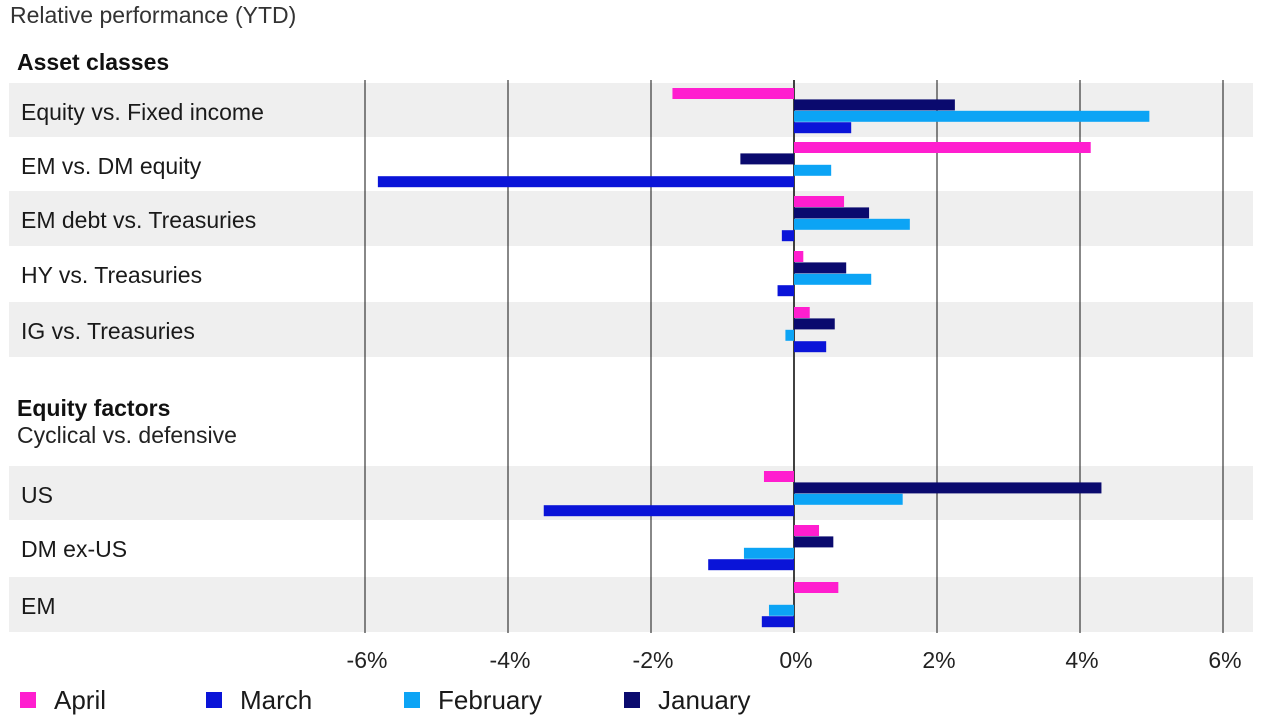 This screenshot has height=720, width=1280. Describe the element at coordinates (942, 147) in the screenshot. I see `bar-april-em-vs-dm-equity` at that location.